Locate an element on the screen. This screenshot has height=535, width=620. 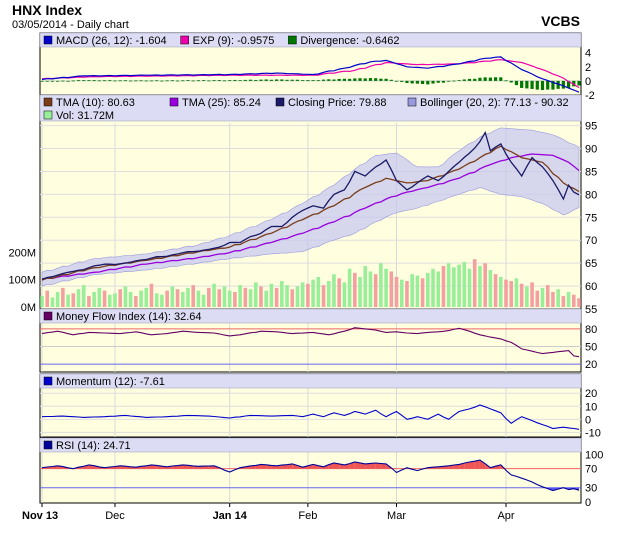
momentum-legend-bar is located at coordinates (310, 381).